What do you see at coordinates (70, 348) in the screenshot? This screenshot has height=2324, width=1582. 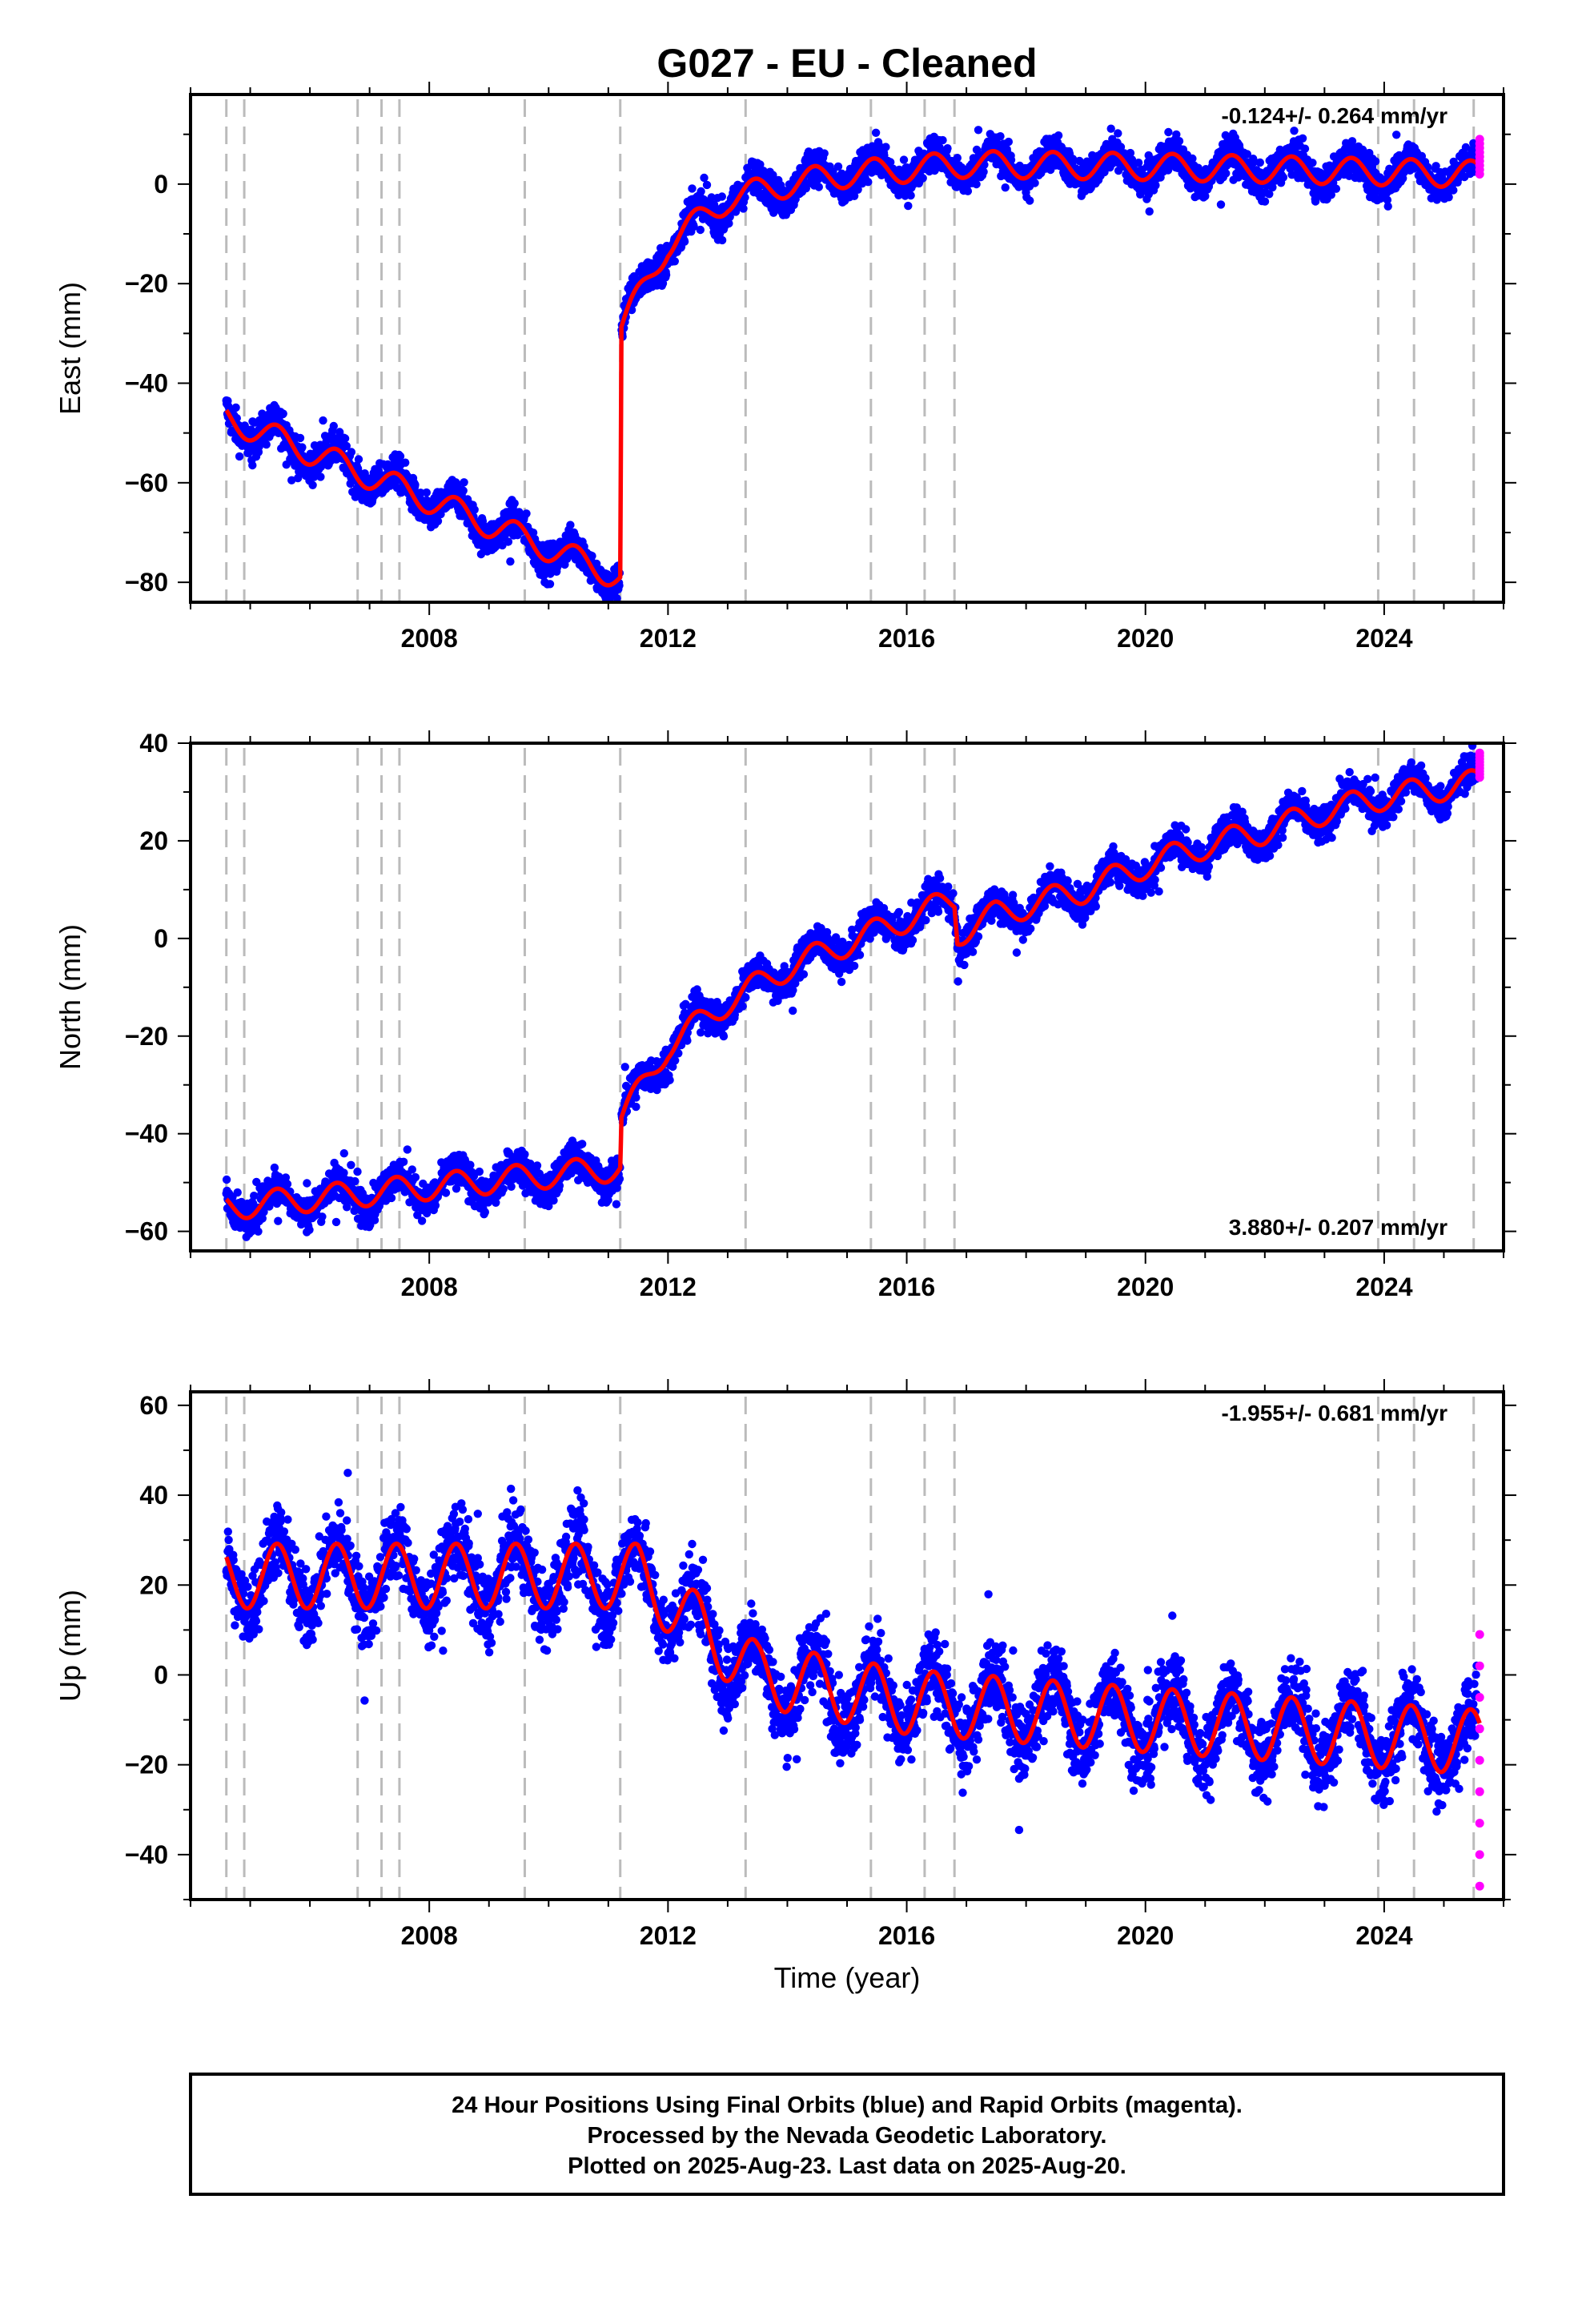 I see `y-axis-label: East (mm)` at bounding box center [70, 348].